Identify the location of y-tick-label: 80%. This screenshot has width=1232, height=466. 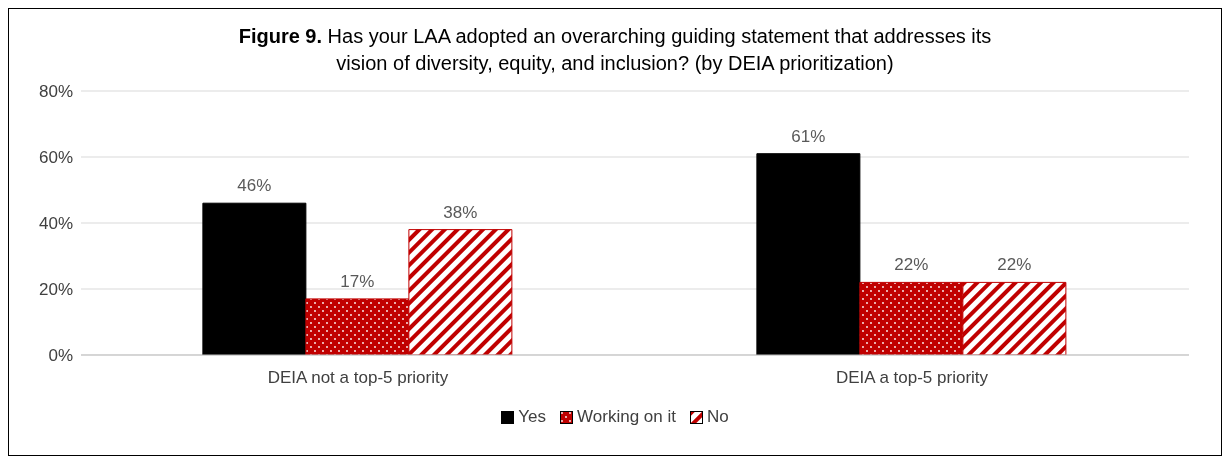
(55, 92).